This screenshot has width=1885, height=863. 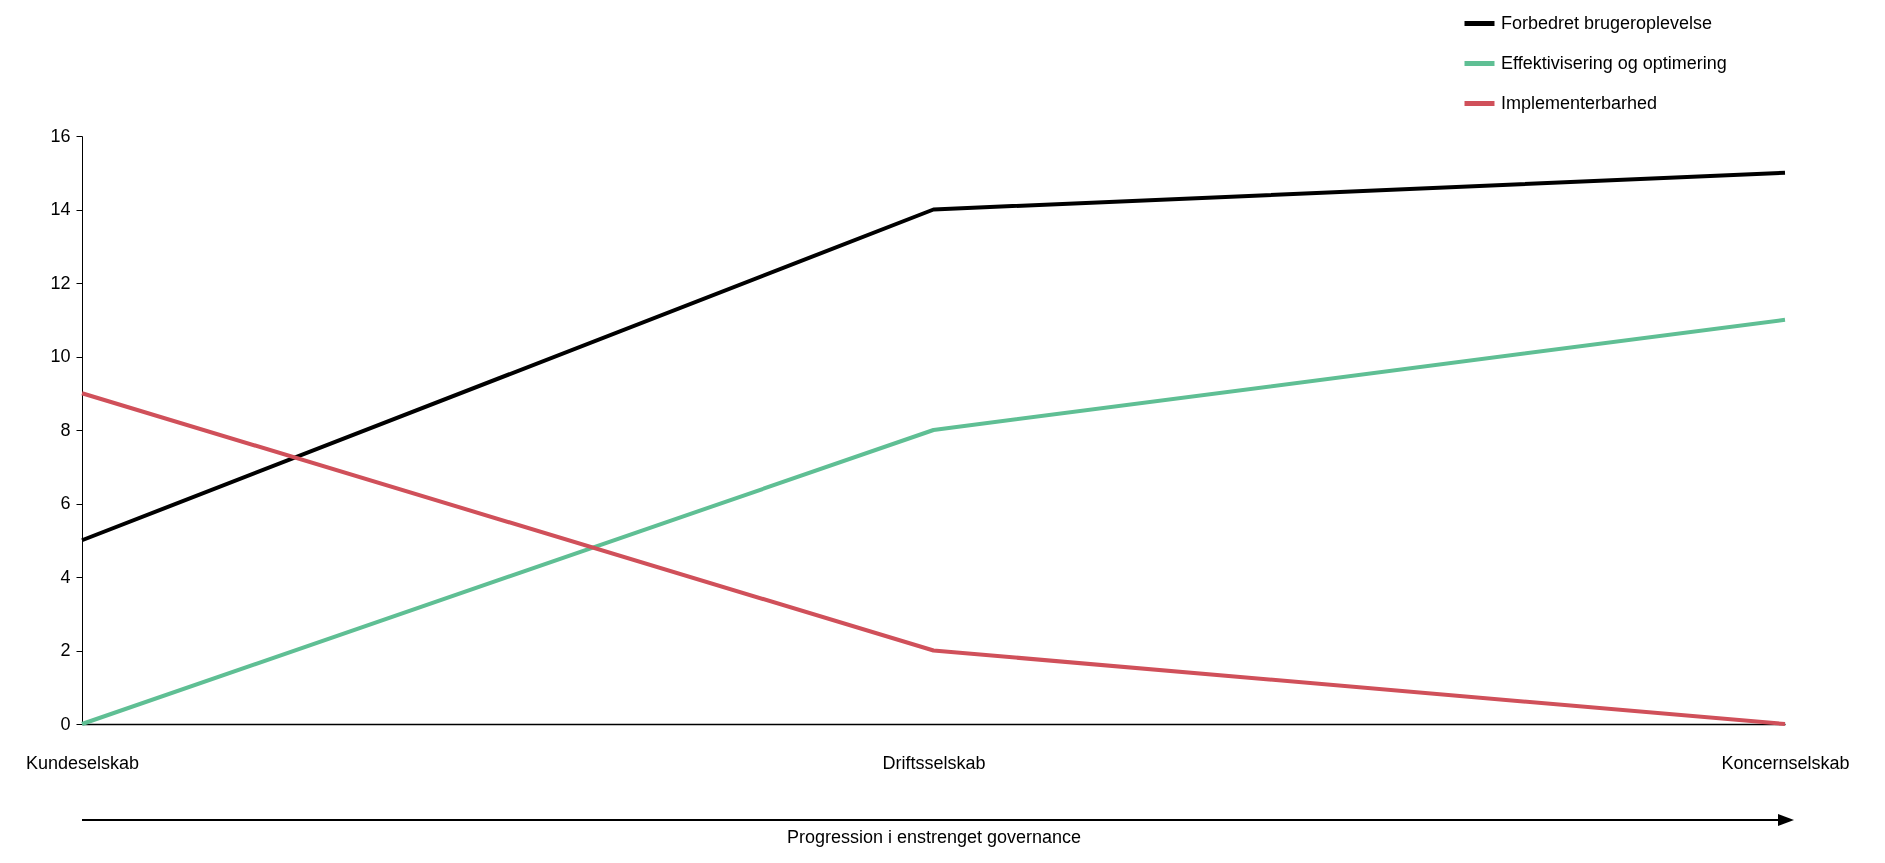 I want to click on y-tick-label: 10, so click(x=60, y=356).